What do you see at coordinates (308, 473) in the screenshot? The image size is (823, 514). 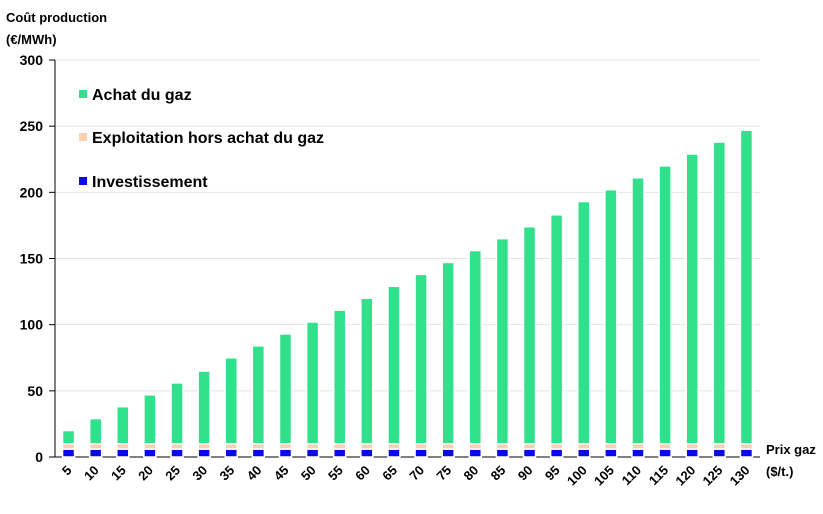 I see `x-tick-label: 50` at bounding box center [308, 473].